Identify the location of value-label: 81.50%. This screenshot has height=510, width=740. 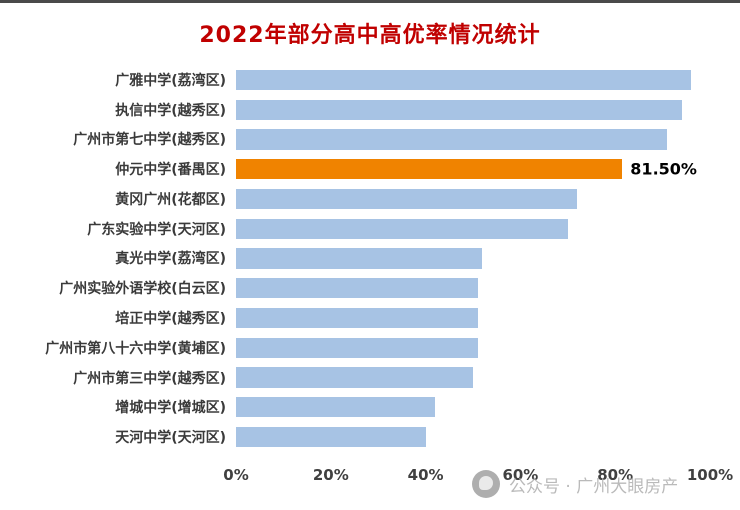
(663, 169).